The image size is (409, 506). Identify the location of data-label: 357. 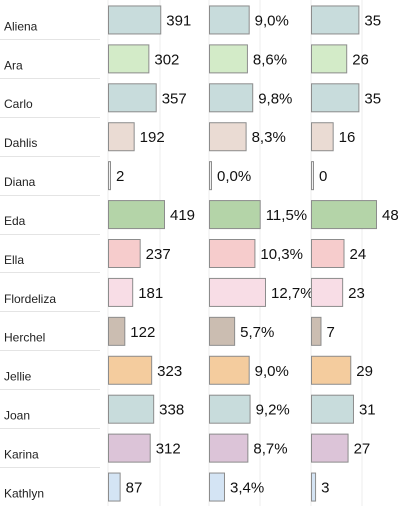
(174, 98).